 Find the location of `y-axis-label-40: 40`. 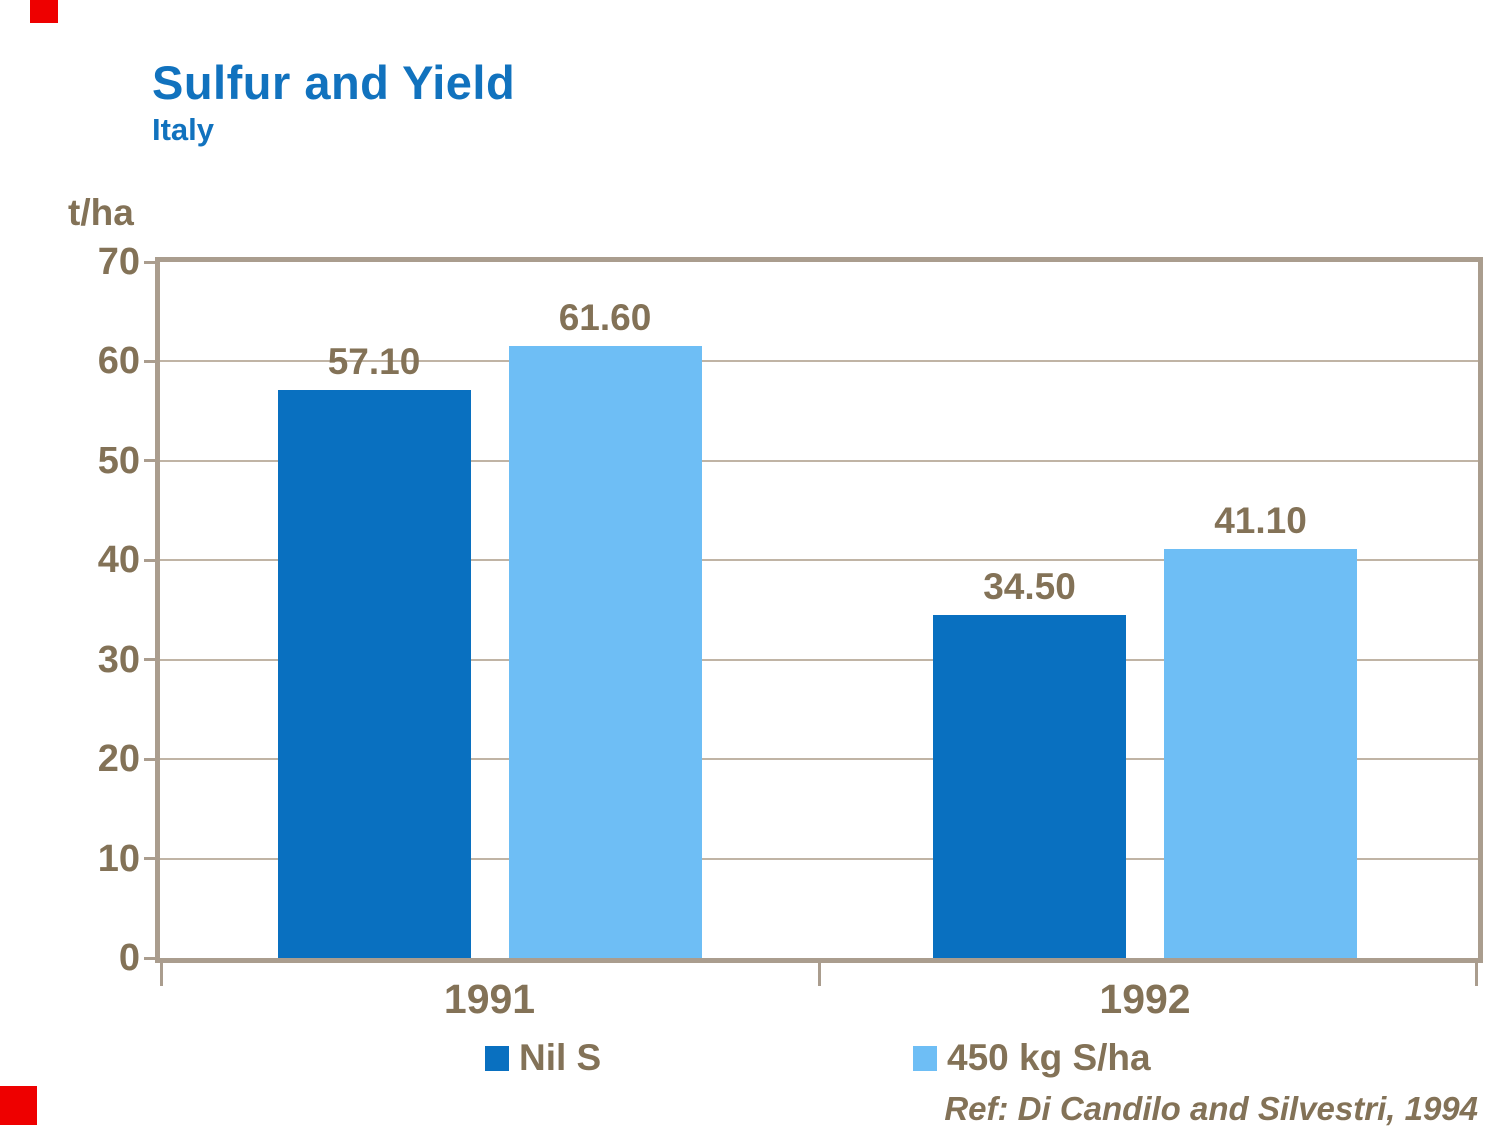

y-axis-label-40: 40 is located at coordinates (118, 560).